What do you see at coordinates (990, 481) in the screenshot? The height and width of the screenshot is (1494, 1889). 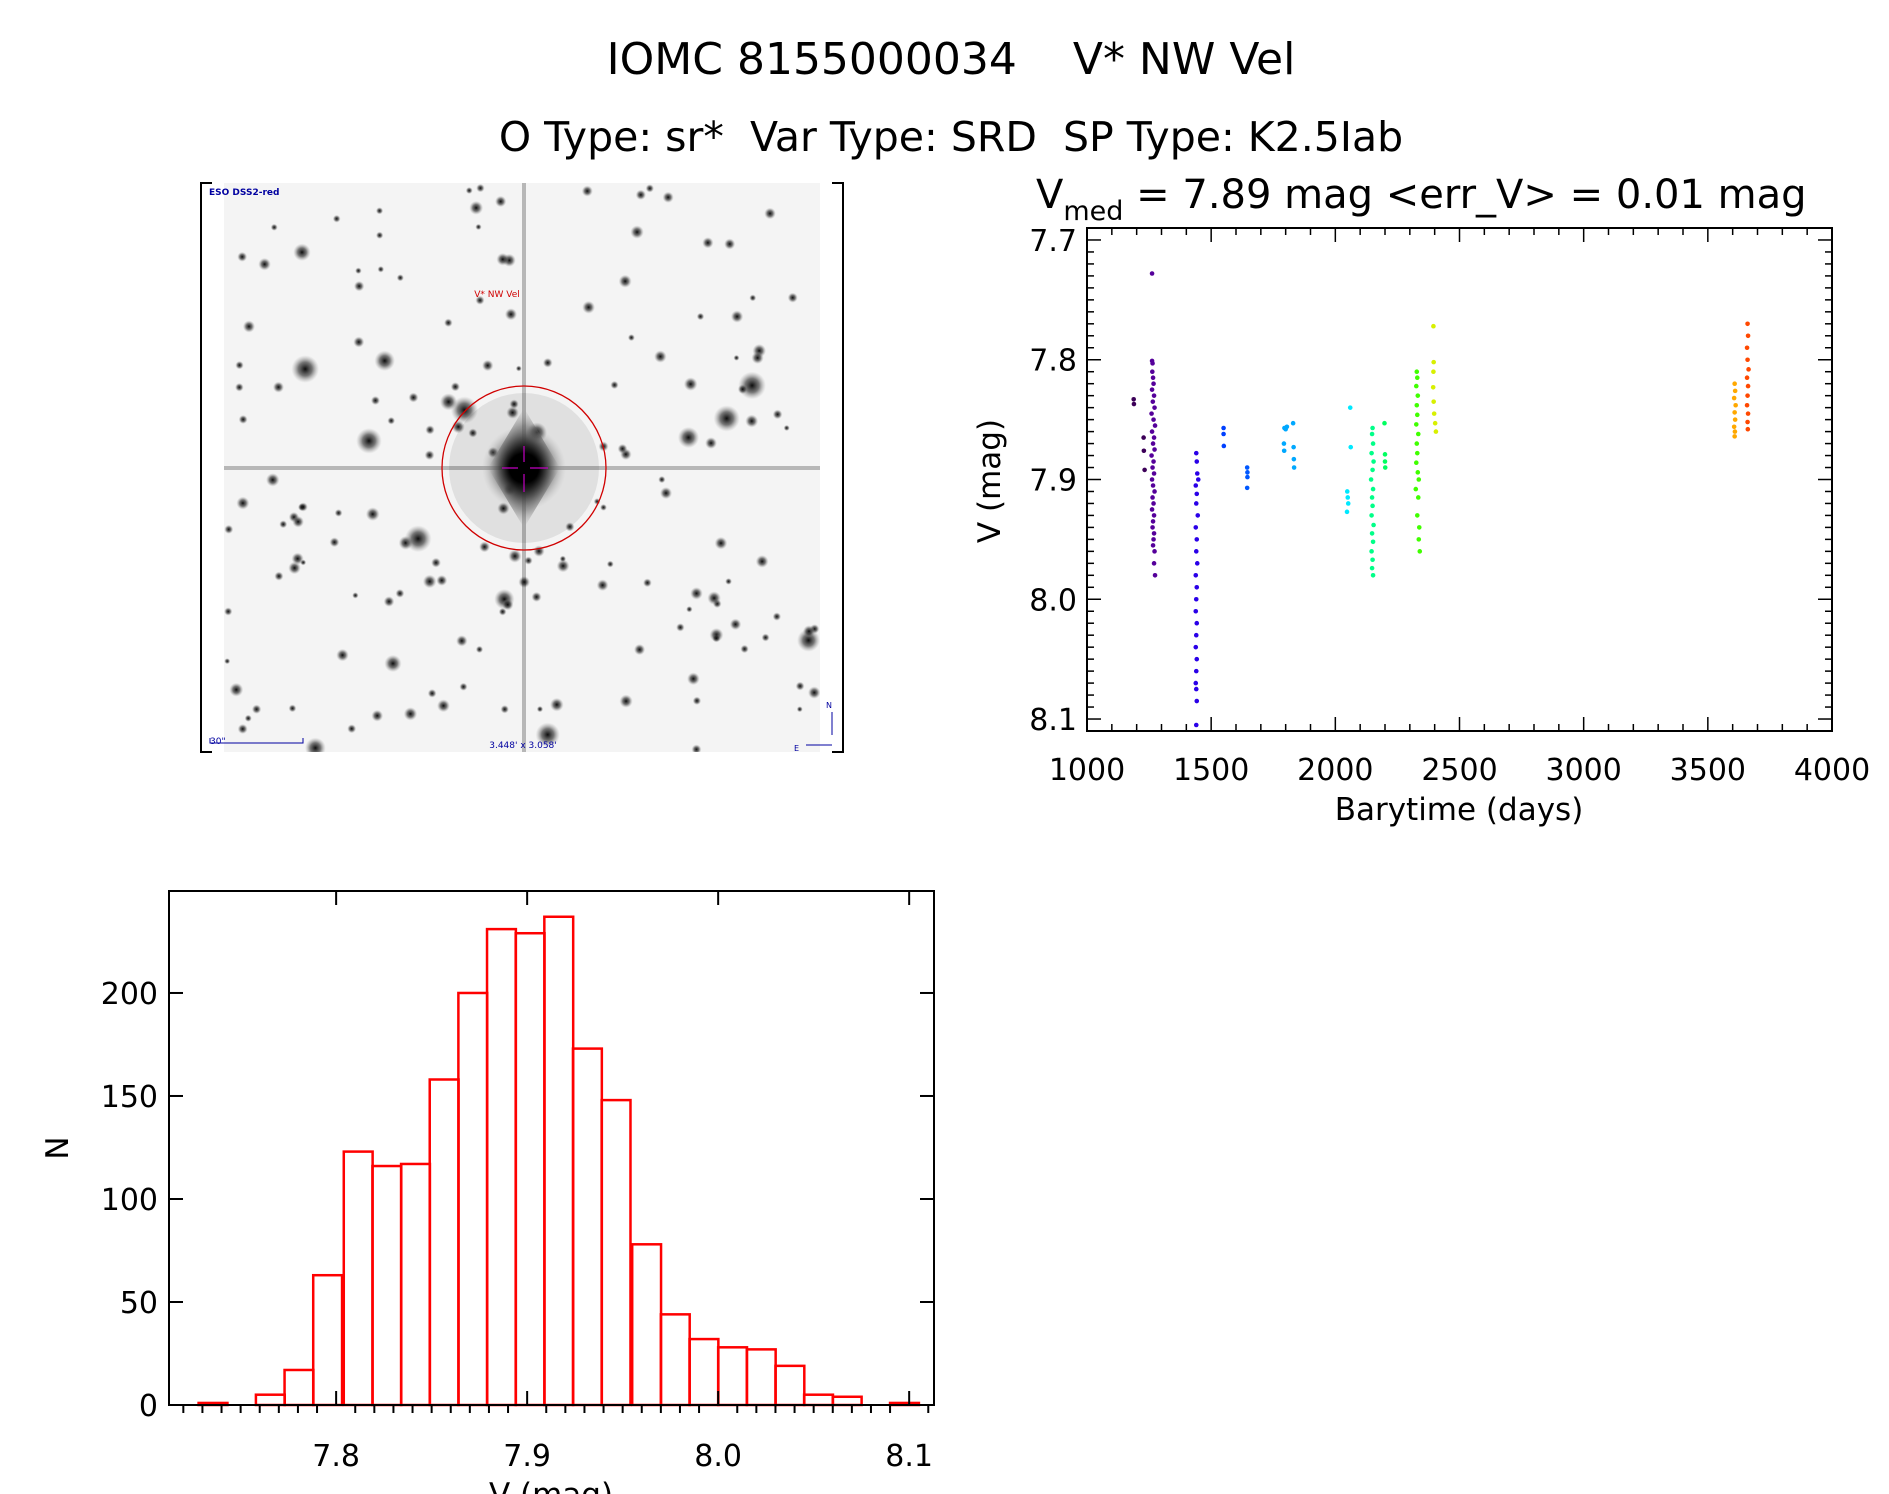 I see `lc-ylabel: V (mag)` at bounding box center [990, 481].